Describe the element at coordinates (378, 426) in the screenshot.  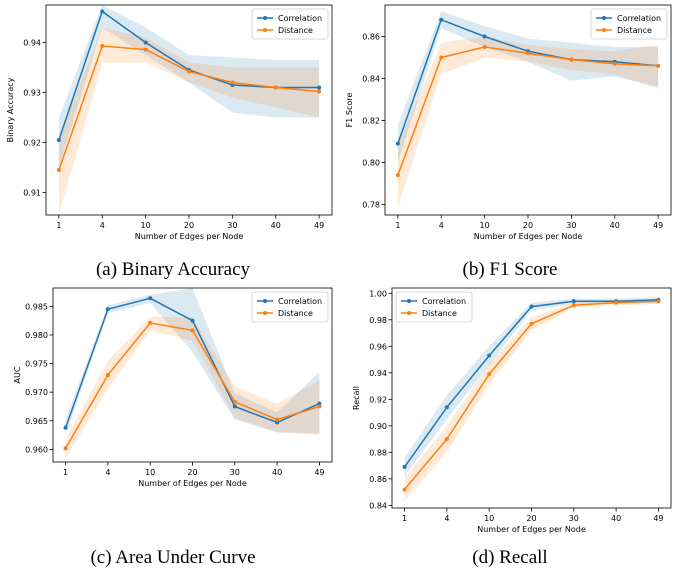
I see `y-tick-label: 0.90` at that location.